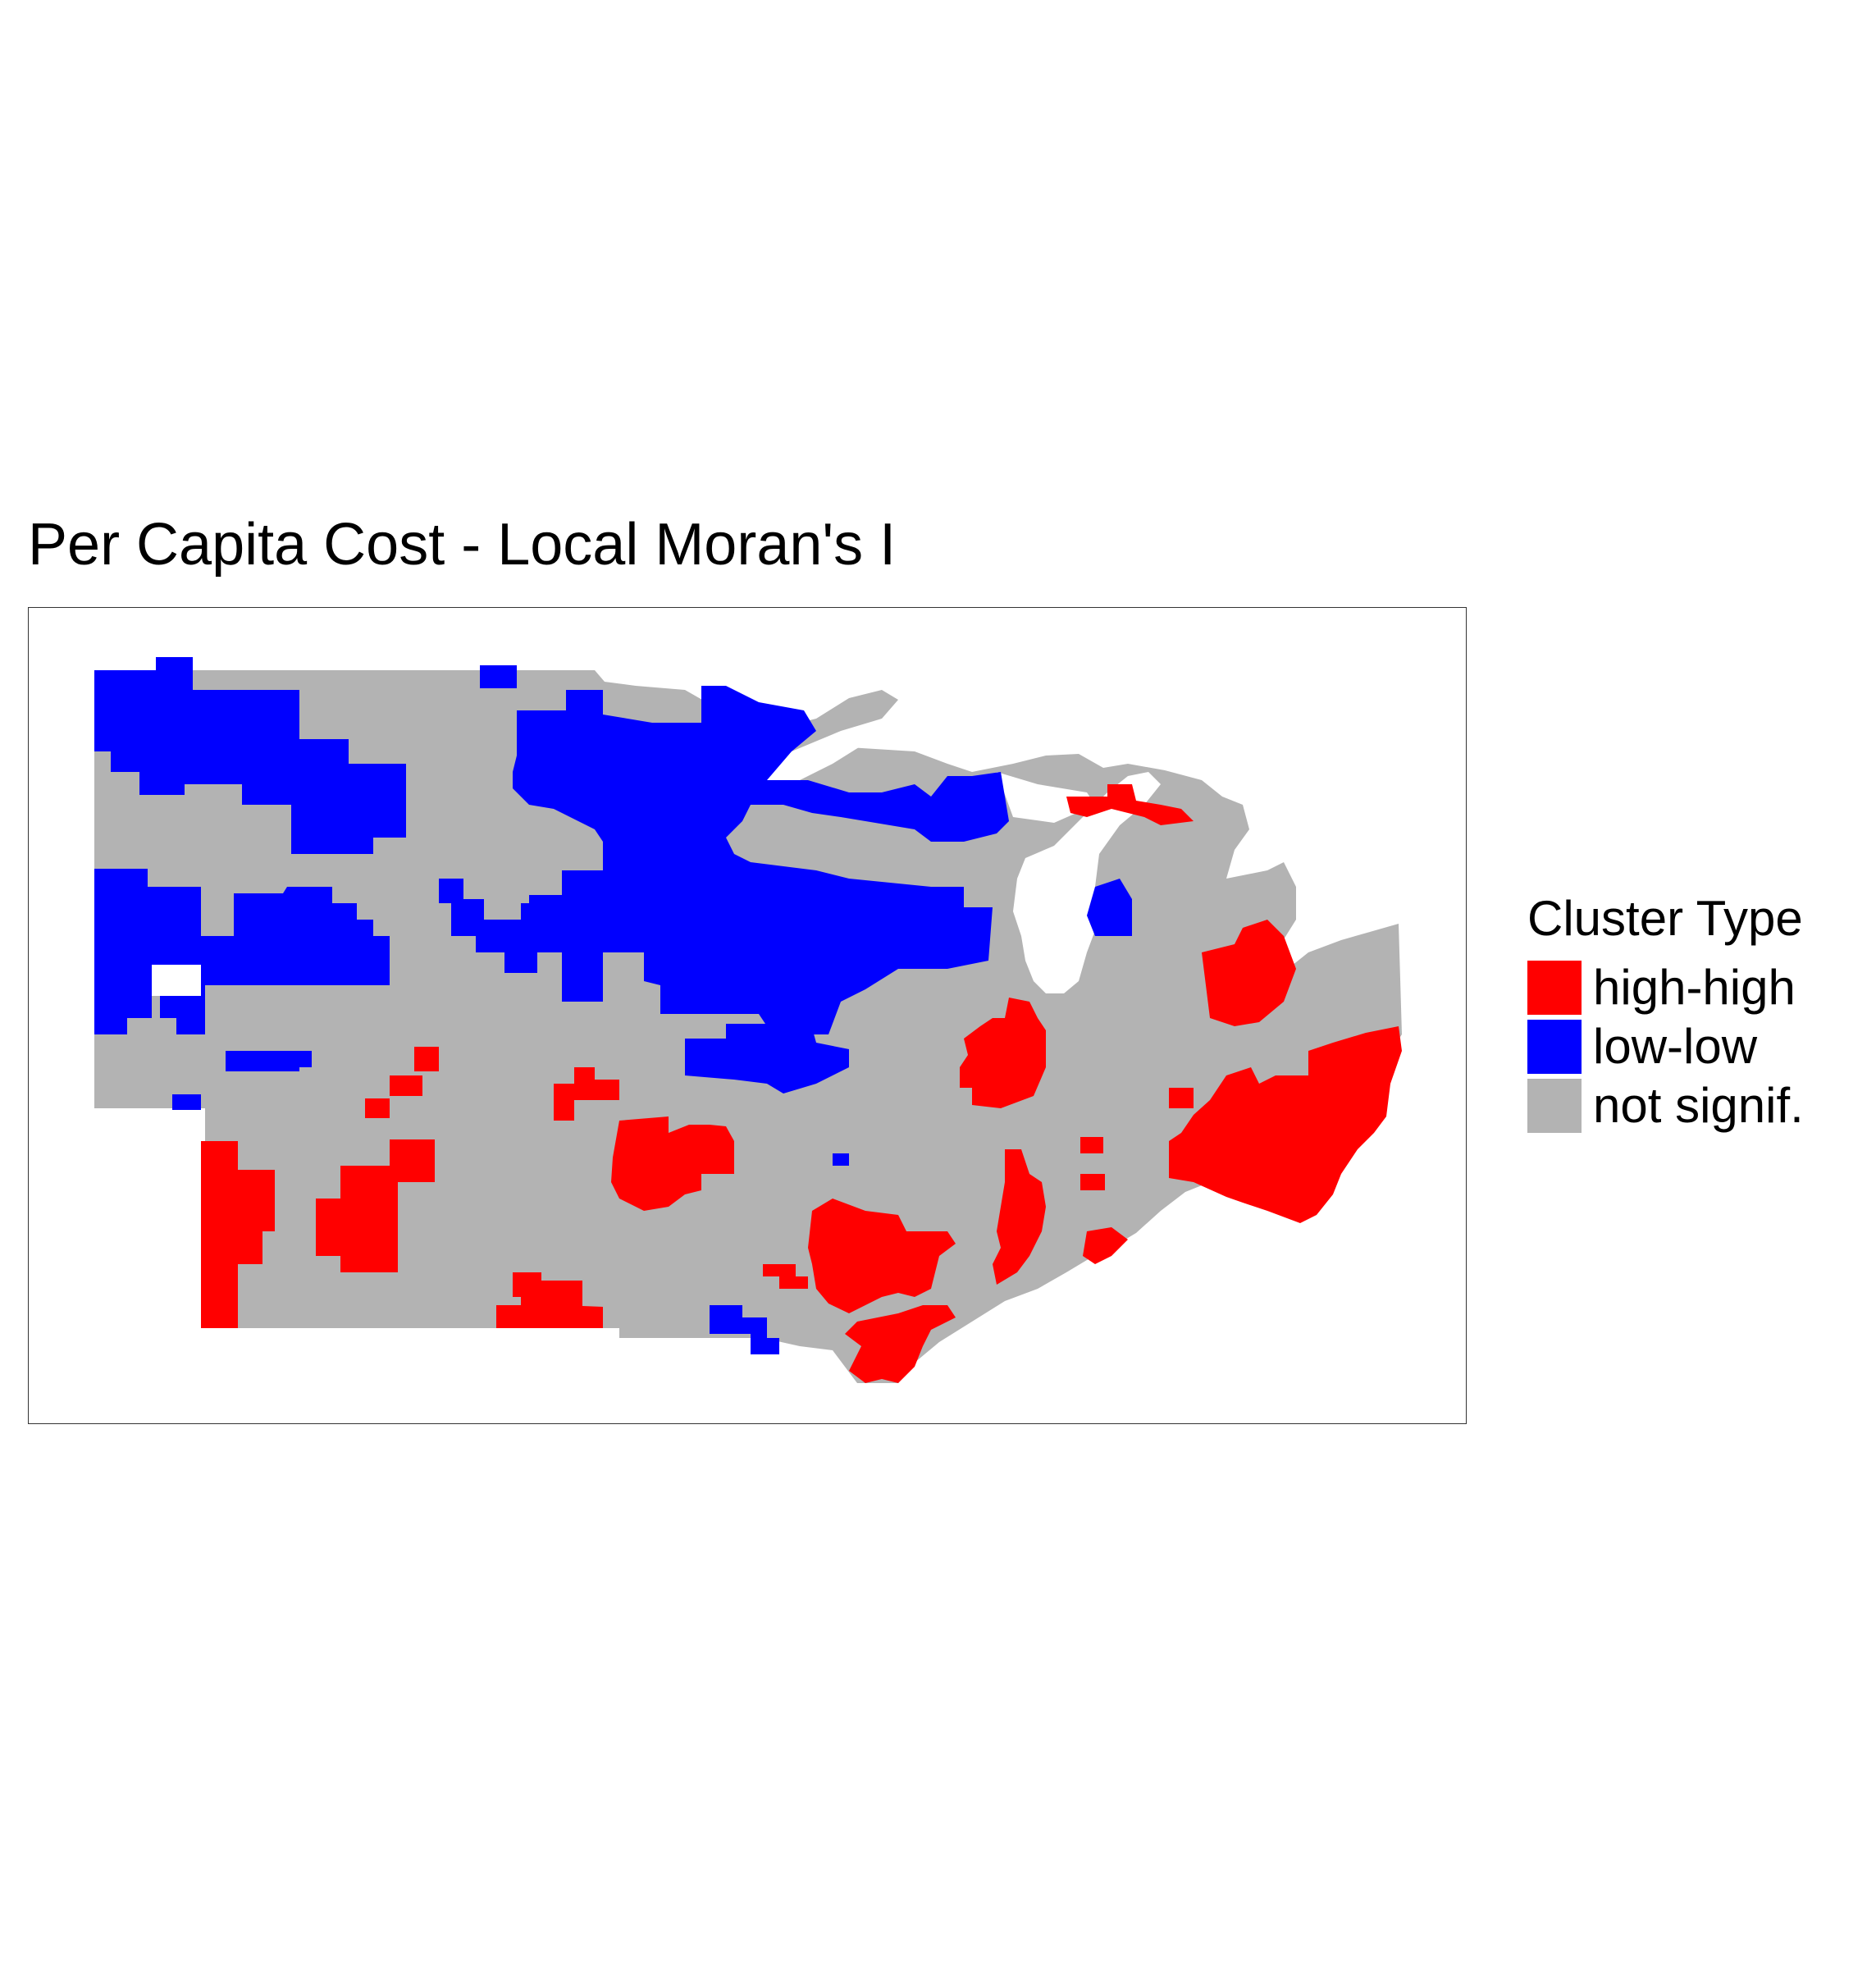  I want to click on lake-superior-bay, so click(833, 749).